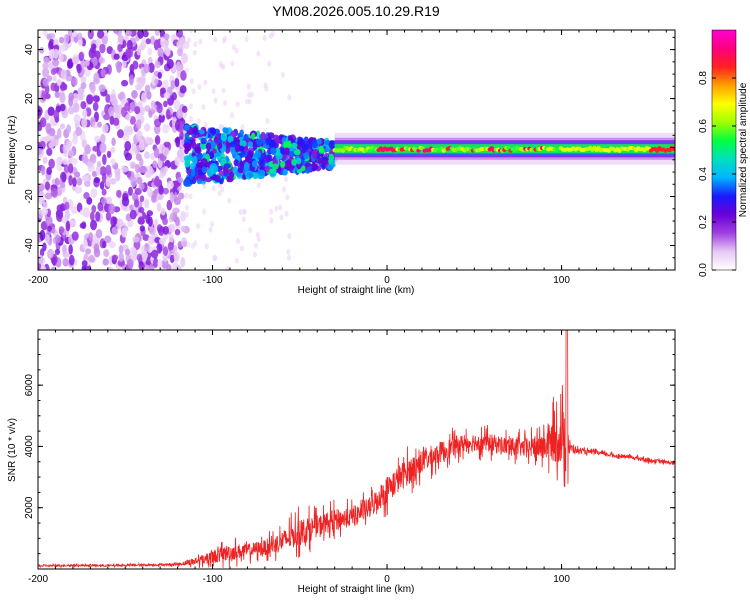  I want to click on spectrogram-xtick-label: 100, so click(561, 280).